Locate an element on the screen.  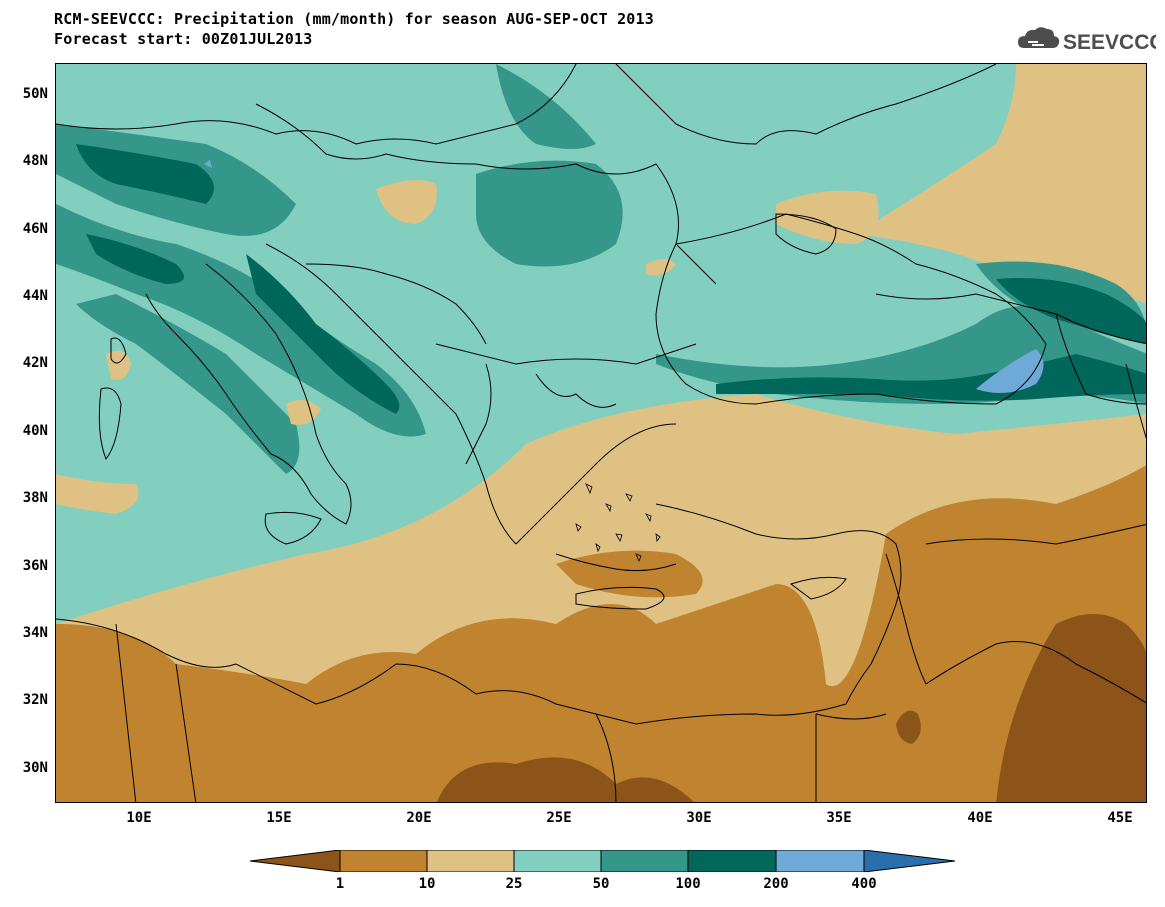
precipitation-colorbar is located at coordinates (602, 861).